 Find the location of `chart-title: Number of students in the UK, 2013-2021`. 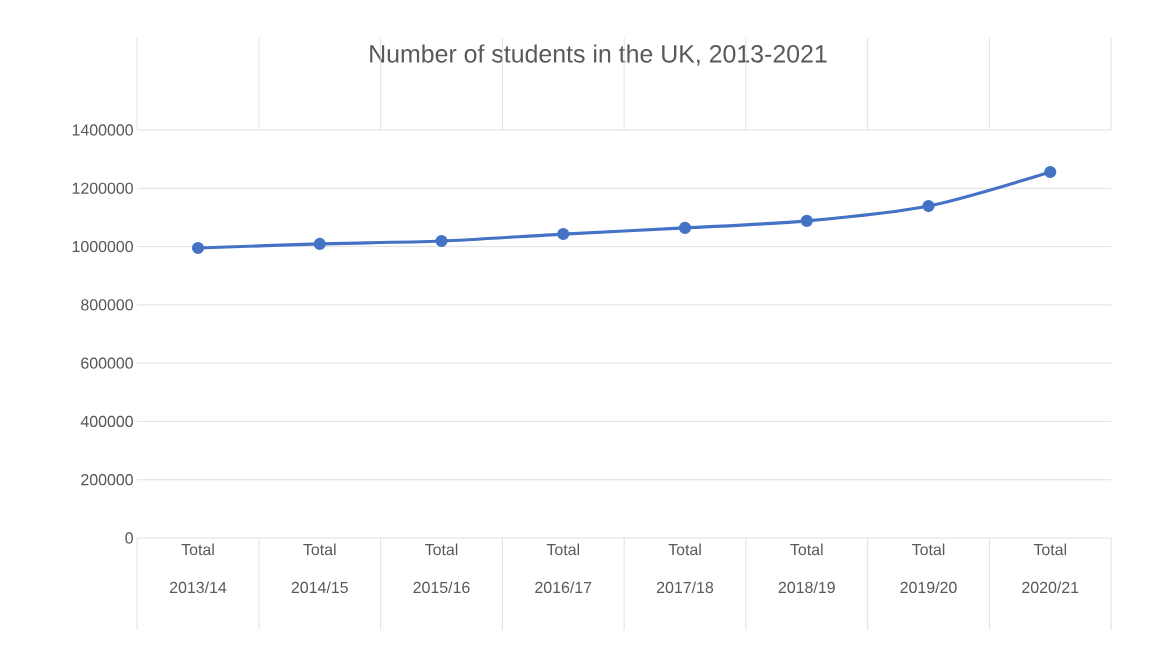

chart-title: Number of students in the UK, 2013-2021 is located at coordinates (598, 55).